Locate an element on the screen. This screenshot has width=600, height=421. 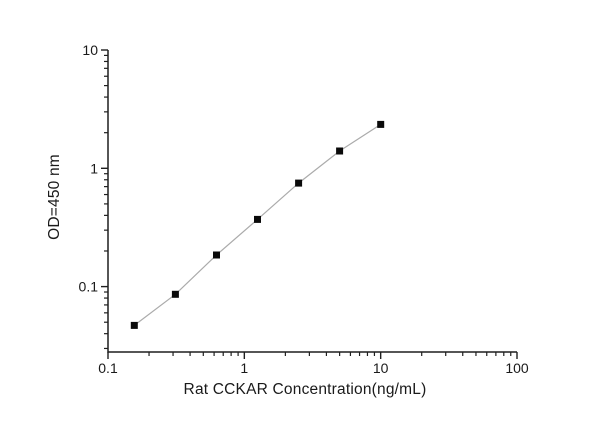
y-axis-title: OD=450 nm is located at coordinates (54, 197).